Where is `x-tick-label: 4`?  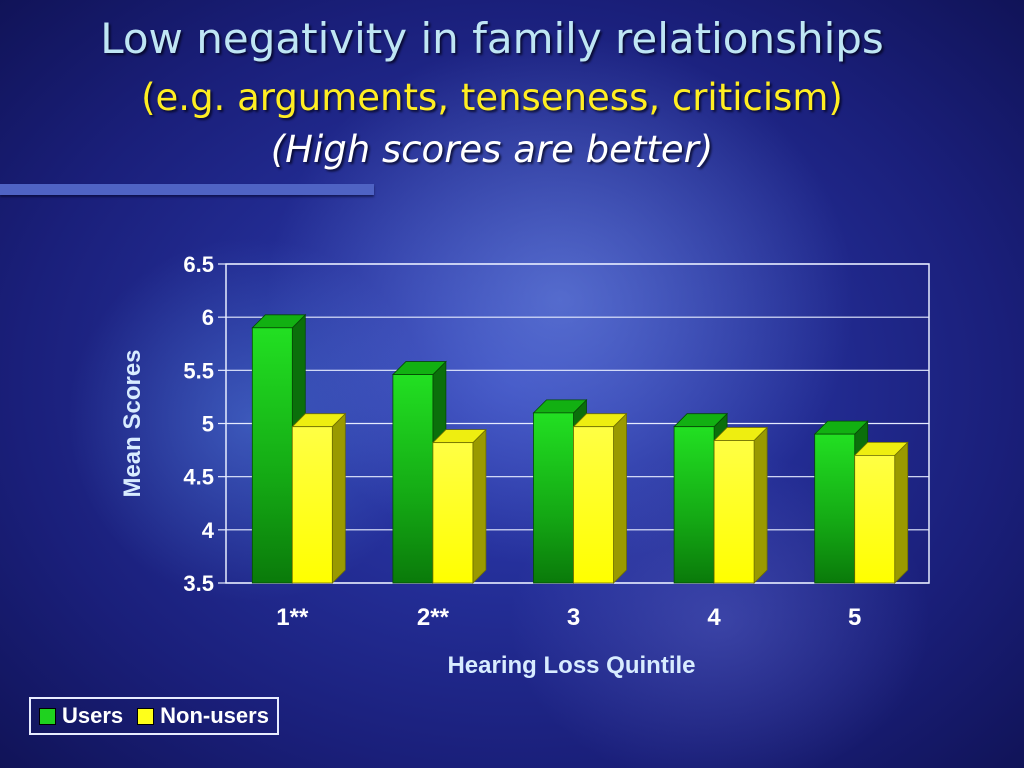 x-tick-label: 4 is located at coordinates (714, 617).